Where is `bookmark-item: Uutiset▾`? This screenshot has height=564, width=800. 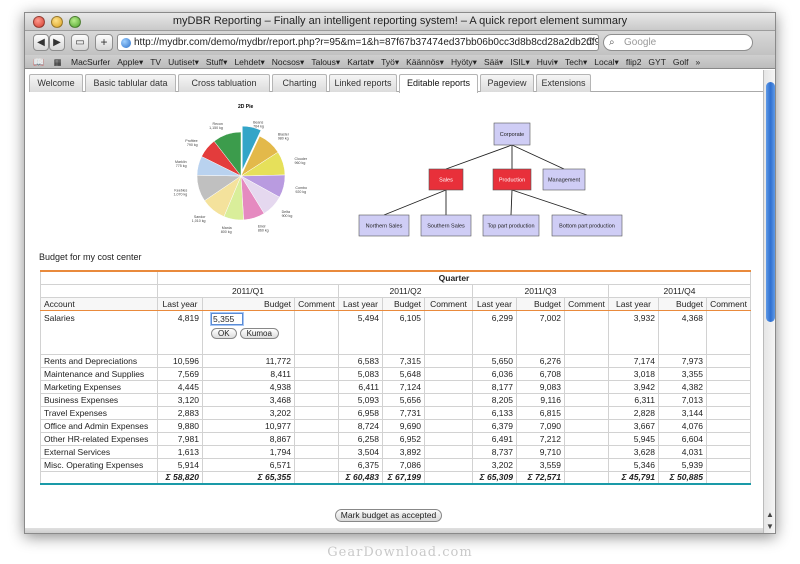
bookmark-item: Uutiset▾ is located at coordinates (183, 62).